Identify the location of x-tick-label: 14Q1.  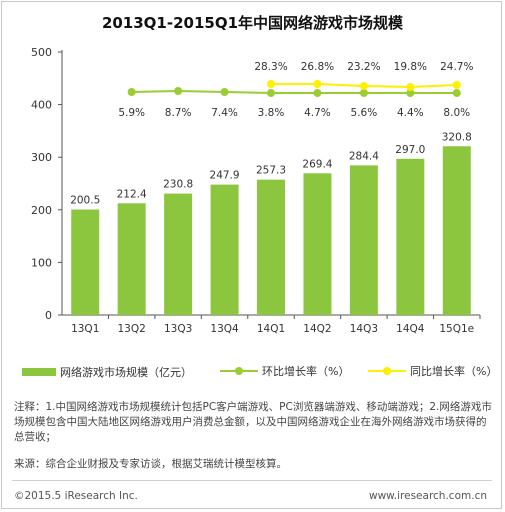
(271, 329).